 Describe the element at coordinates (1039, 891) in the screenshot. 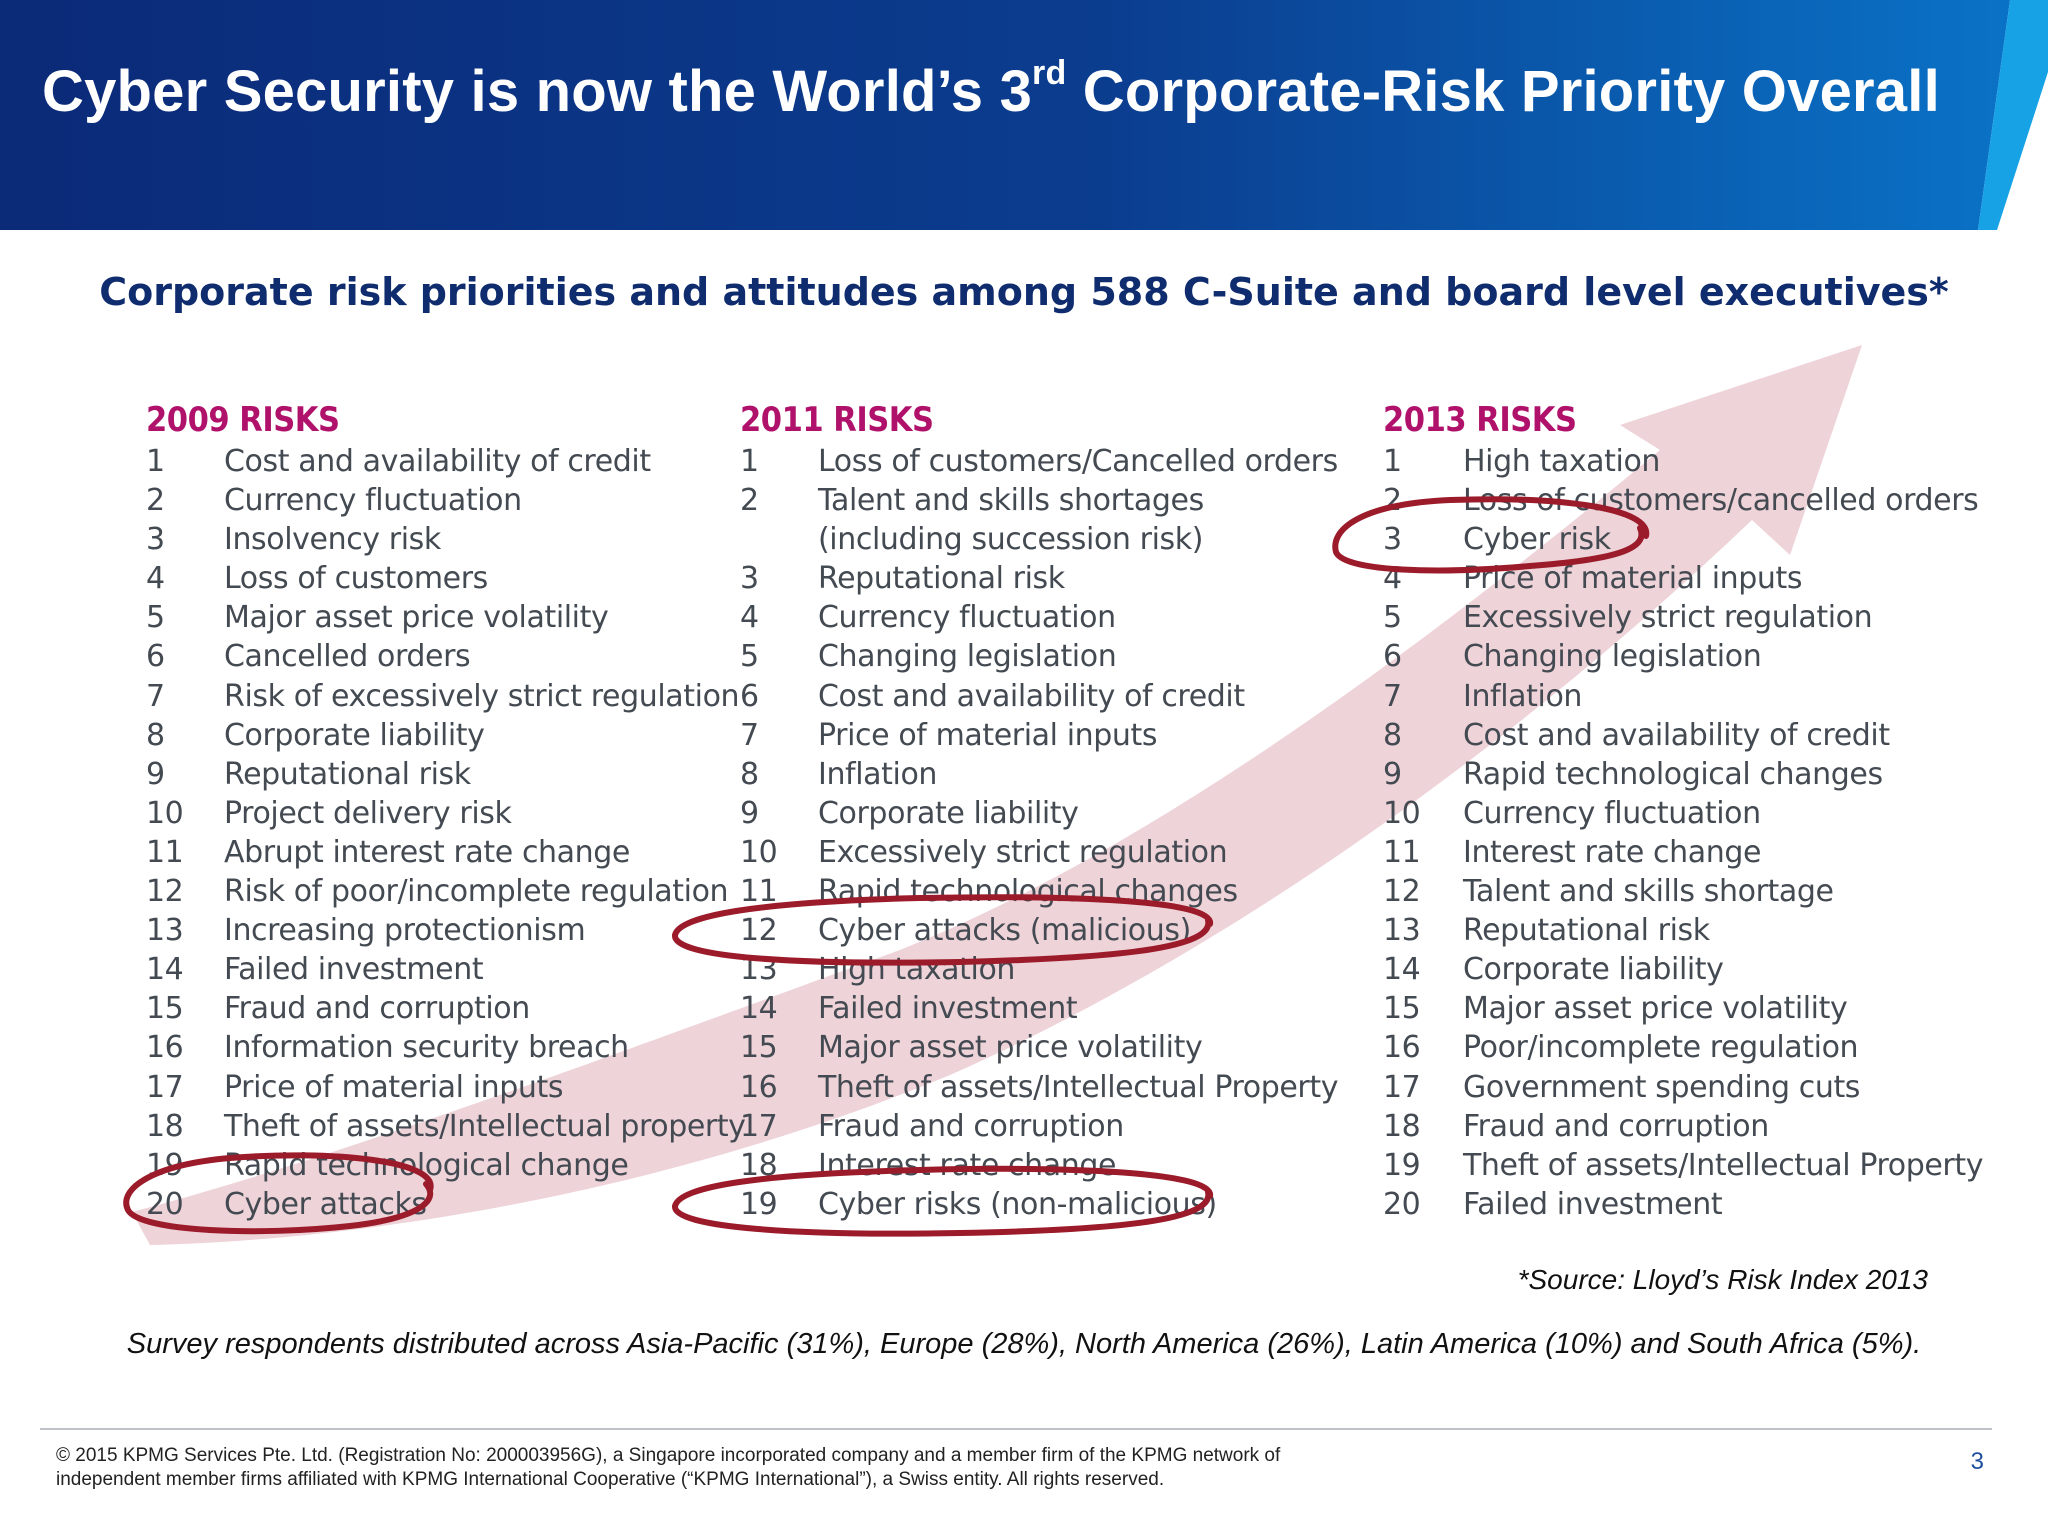

I see `risk-row: 11 Rapid technological changes` at that location.